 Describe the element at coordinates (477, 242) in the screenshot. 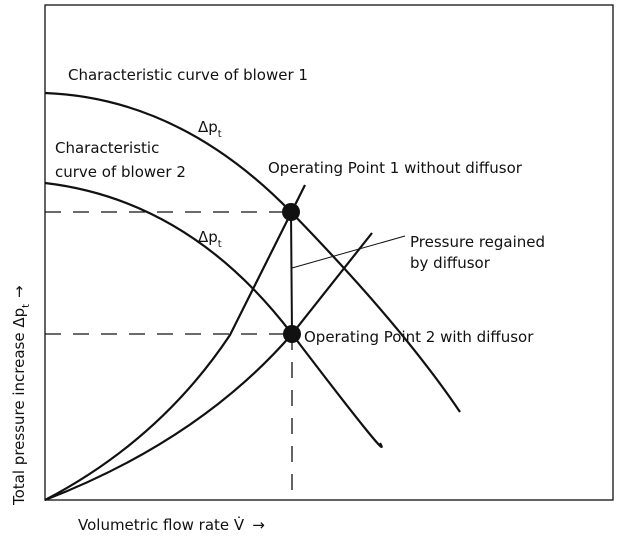

I see `annotation-line: Pressure regained` at that location.